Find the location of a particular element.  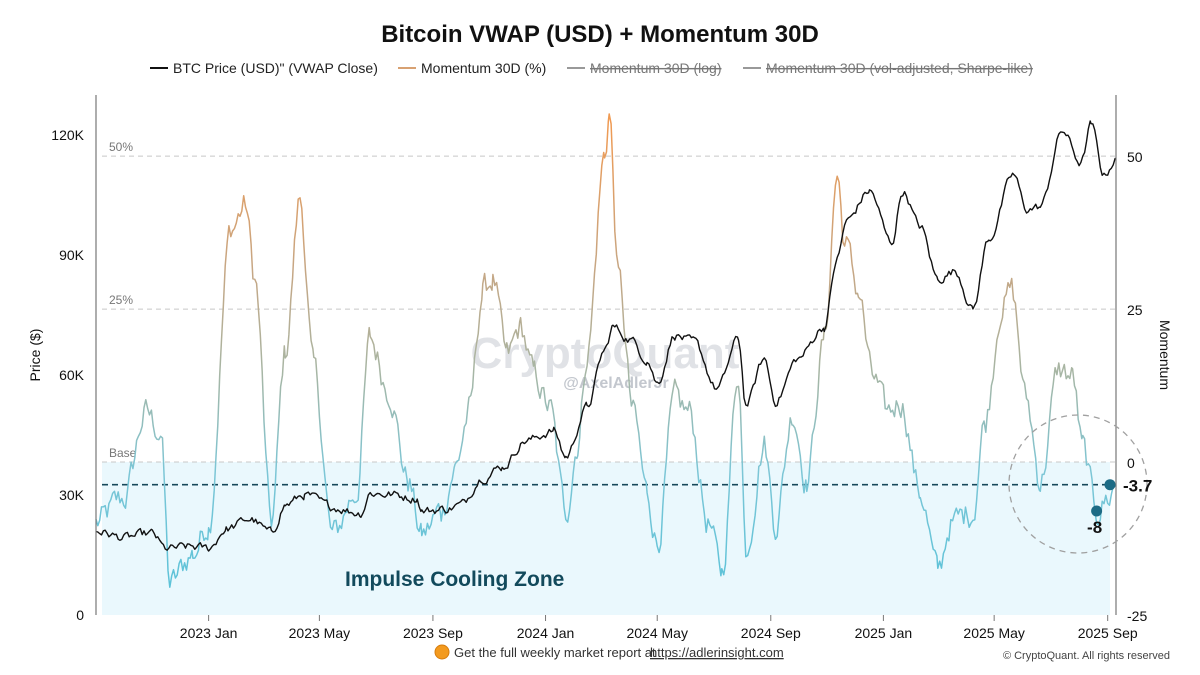

footer-copyright: © CryptoQuant. All rights reserved is located at coordinates (1086, 656).